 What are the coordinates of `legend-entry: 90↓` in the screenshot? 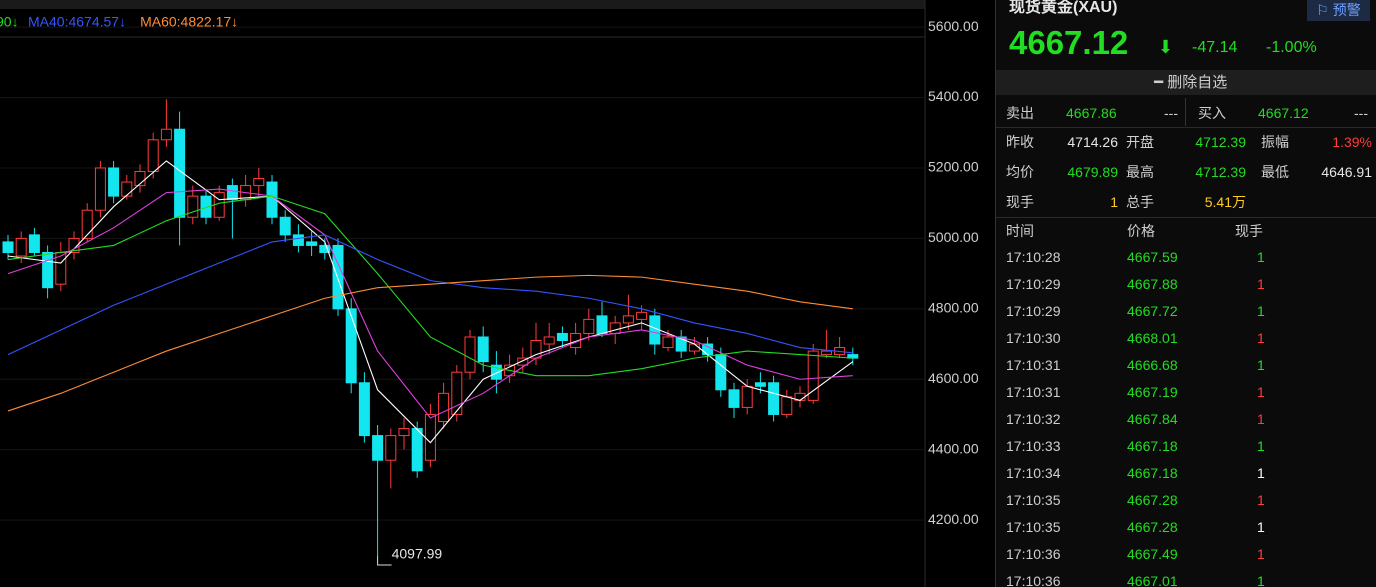 It's located at (9, 22).